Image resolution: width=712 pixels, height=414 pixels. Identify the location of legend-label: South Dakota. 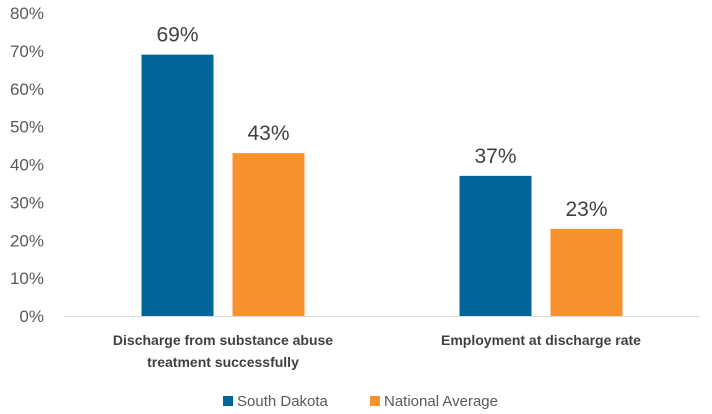
(283, 401).